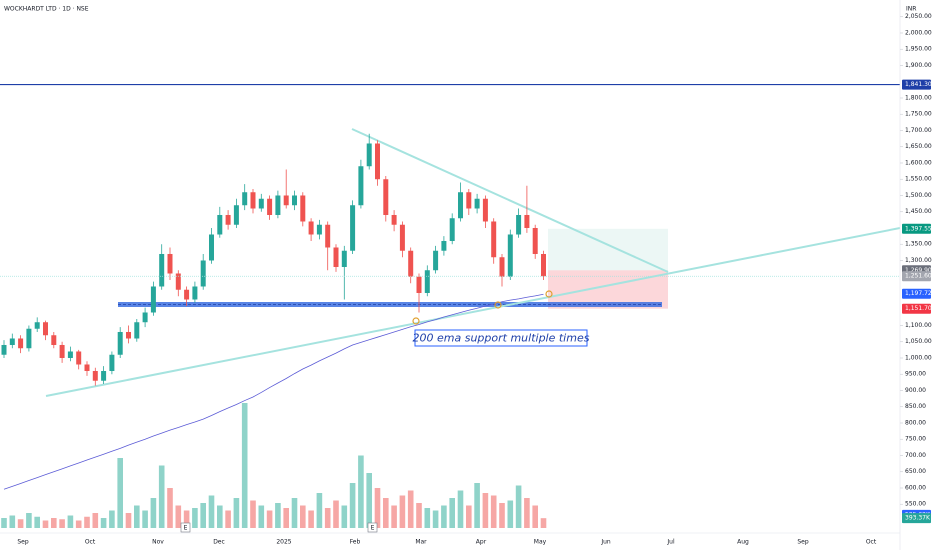 This screenshot has width=932, height=550. Describe the element at coordinates (918, 325) in the screenshot. I see `y-tick-label: 1,100.00` at that location.